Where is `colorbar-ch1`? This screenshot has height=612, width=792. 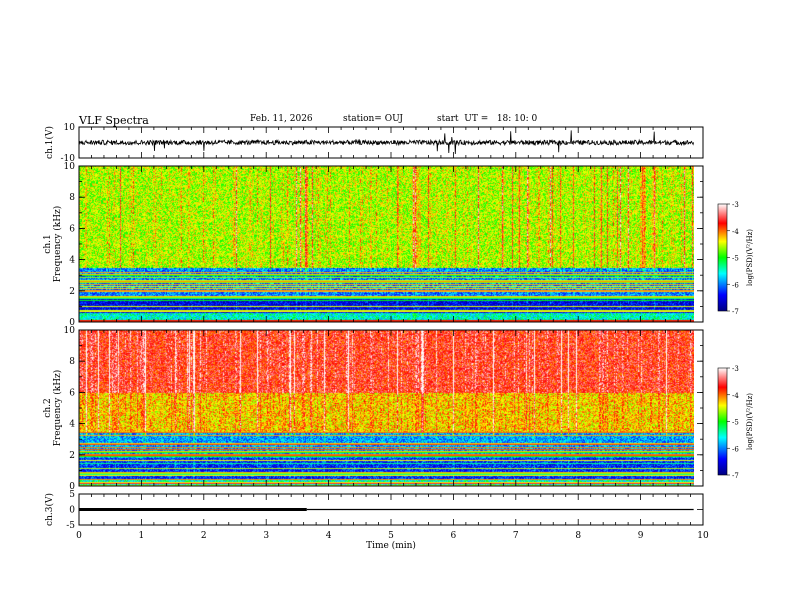
colorbar-ch1 is located at coordinates (722, 257).